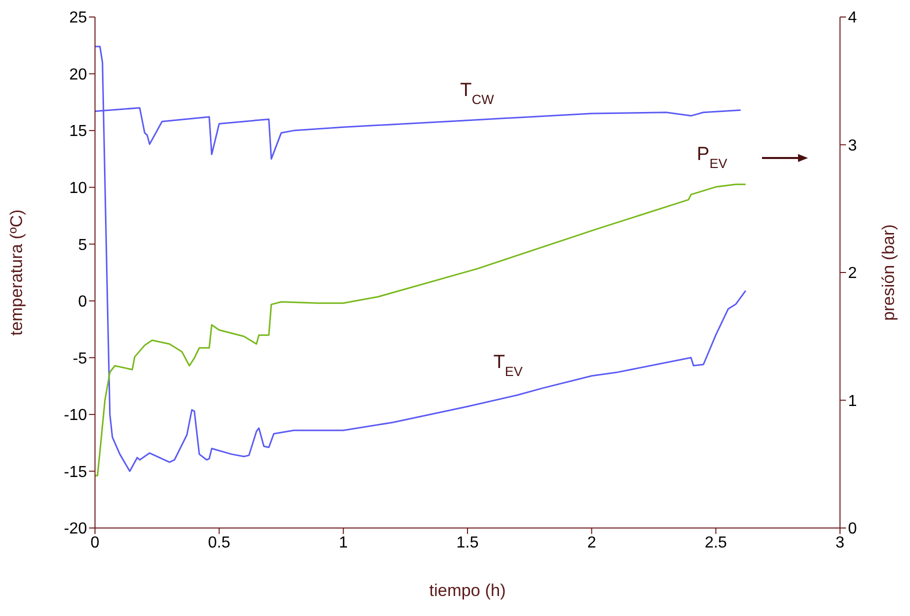  Describe the element at coordinates (716, 543) in the screenshot. I see `x-tick-label: 2.5` at that location.